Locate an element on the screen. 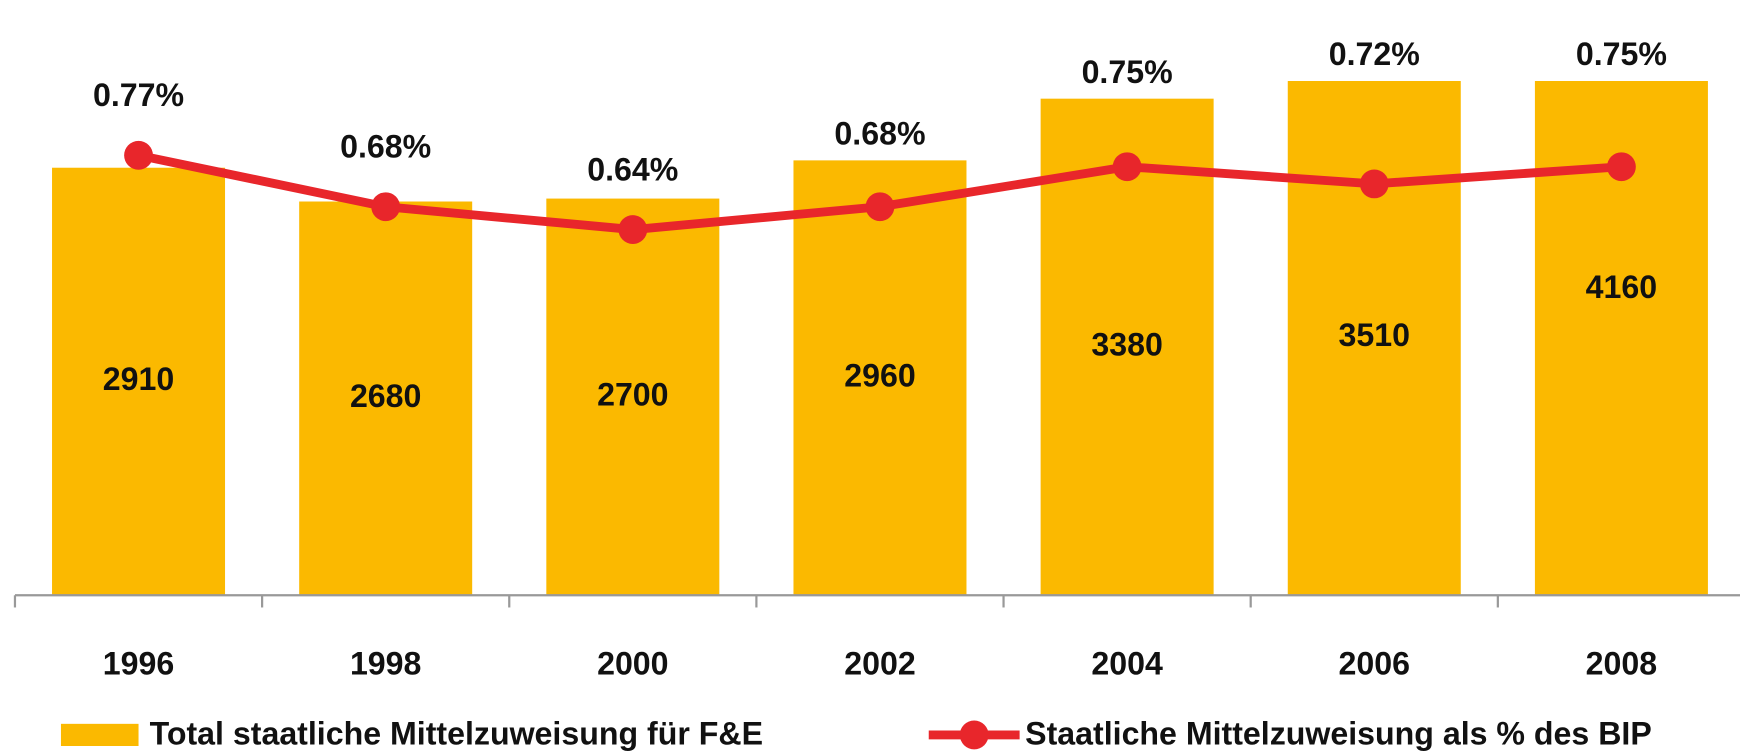  bar-value-label: 3380 is located at coordinates (1126, 344).